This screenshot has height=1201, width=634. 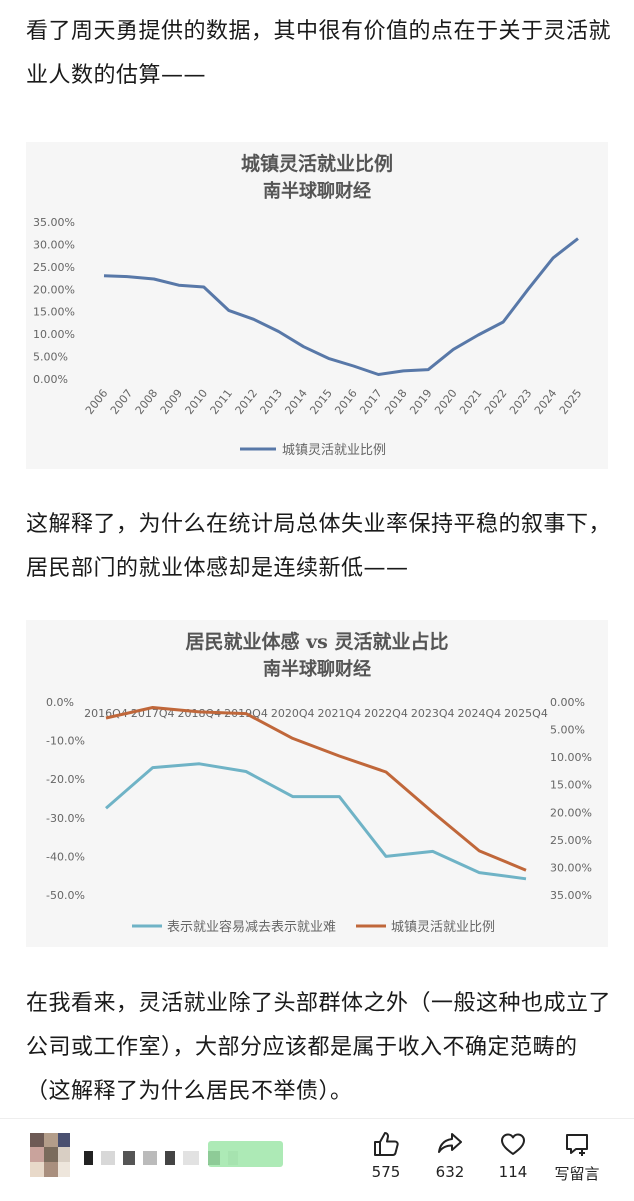 I want to click on x-tick-label: 2013, so click(x=271, y=402).